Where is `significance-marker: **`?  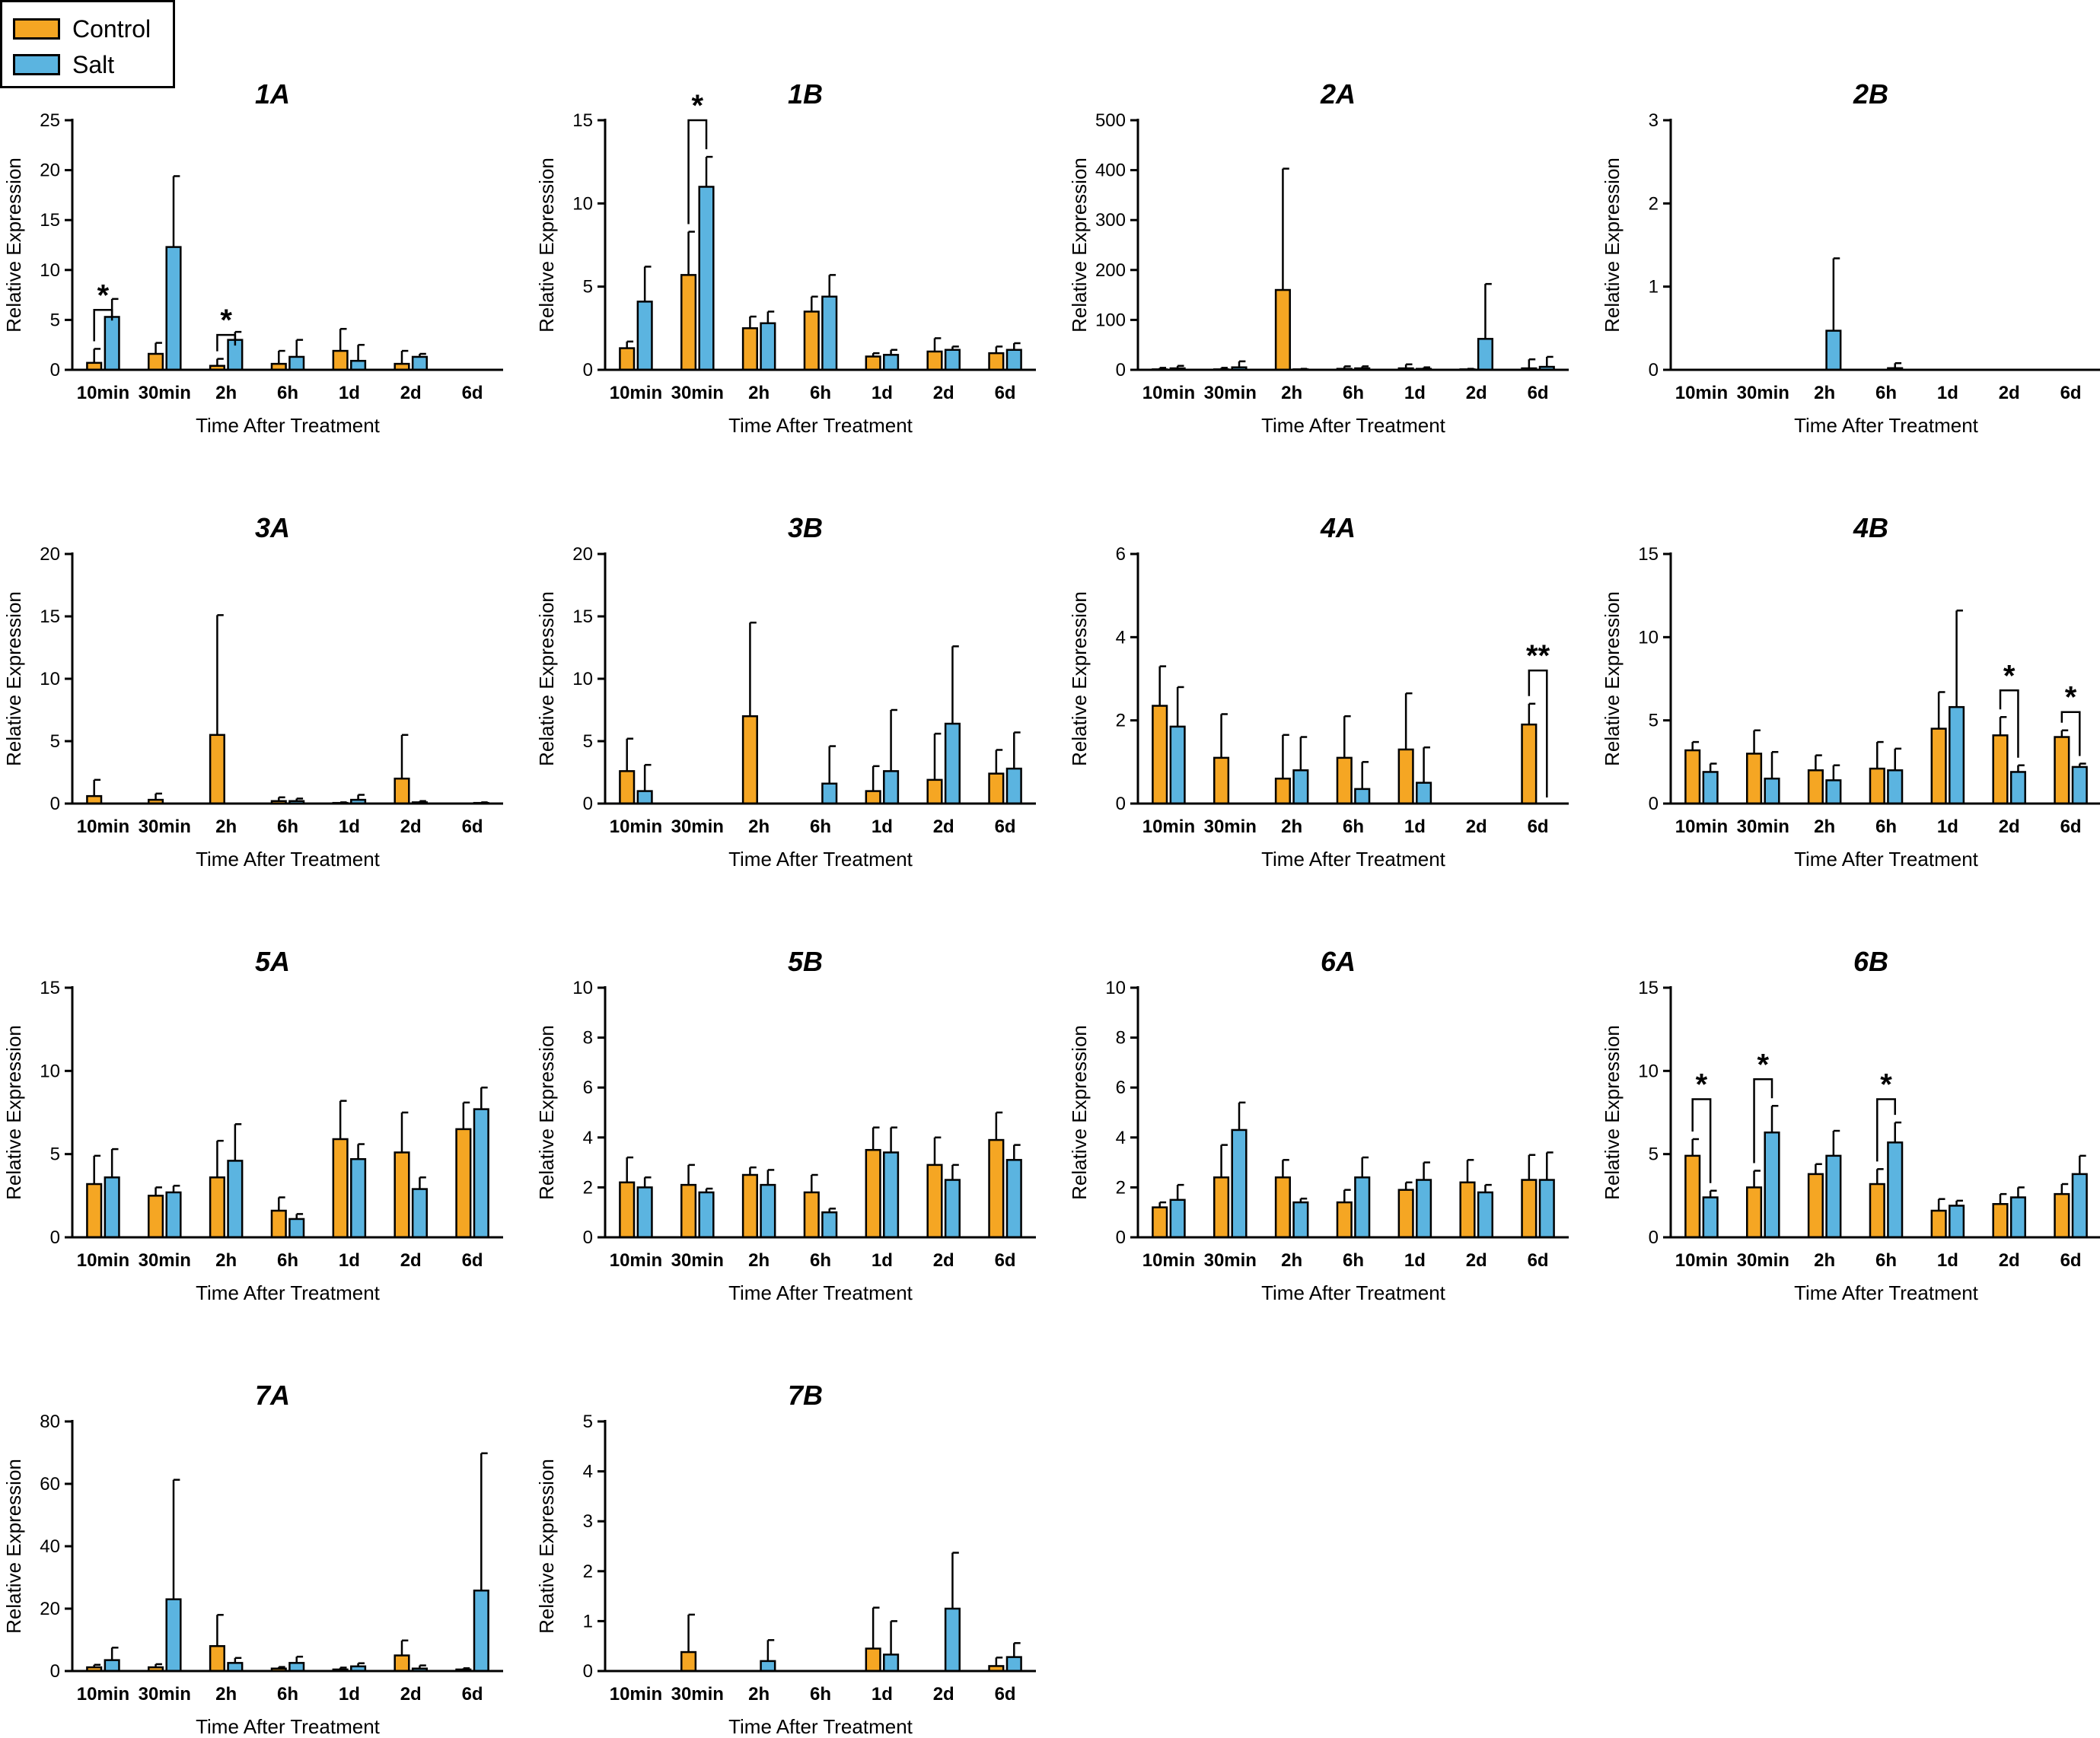
significance-marker: ** is located at coordinates (1538, 656).